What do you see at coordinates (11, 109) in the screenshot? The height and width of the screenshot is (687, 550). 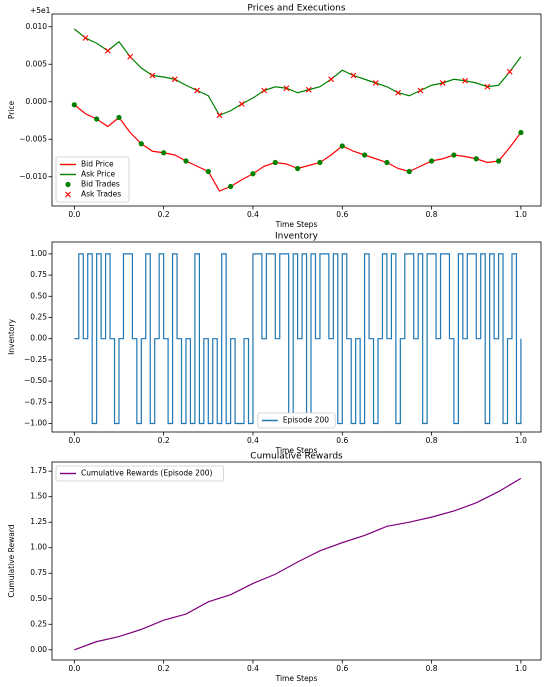 I see `y-axis-label: Price` at bounding box center [11, 109].